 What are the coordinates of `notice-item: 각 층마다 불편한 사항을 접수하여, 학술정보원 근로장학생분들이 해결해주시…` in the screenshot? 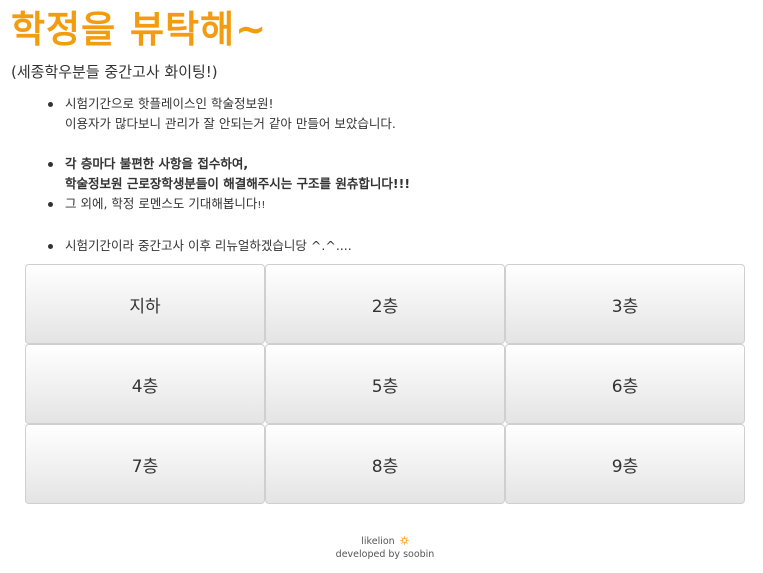 It's located at (229, 174).